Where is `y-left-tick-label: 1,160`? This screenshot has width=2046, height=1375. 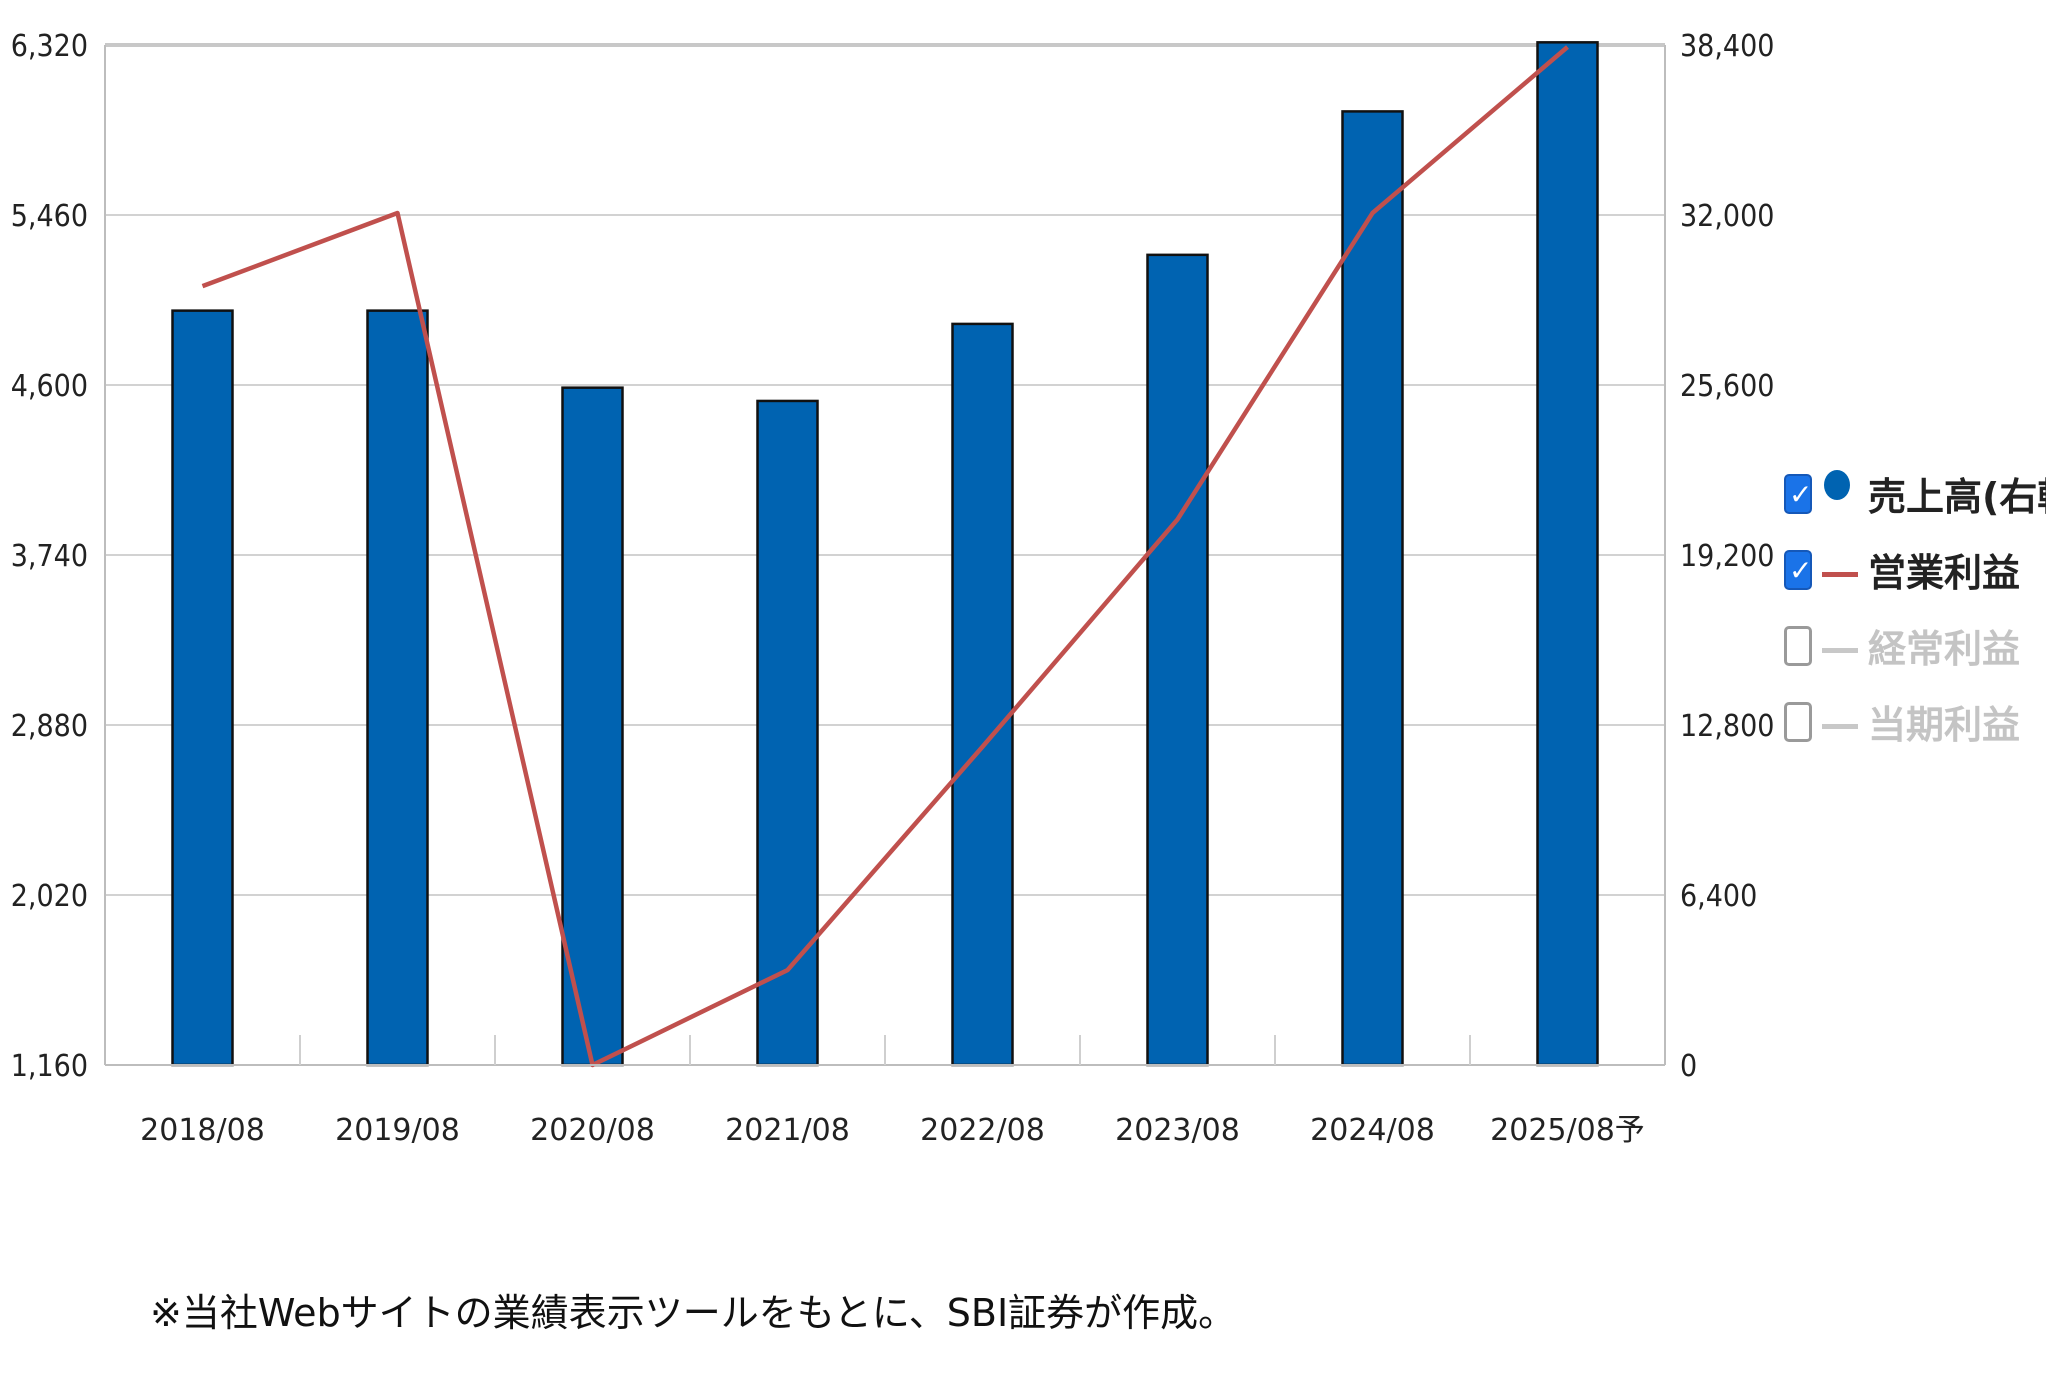 y-left-tick-label: 1,160 is located at coordinates (49, 1066).